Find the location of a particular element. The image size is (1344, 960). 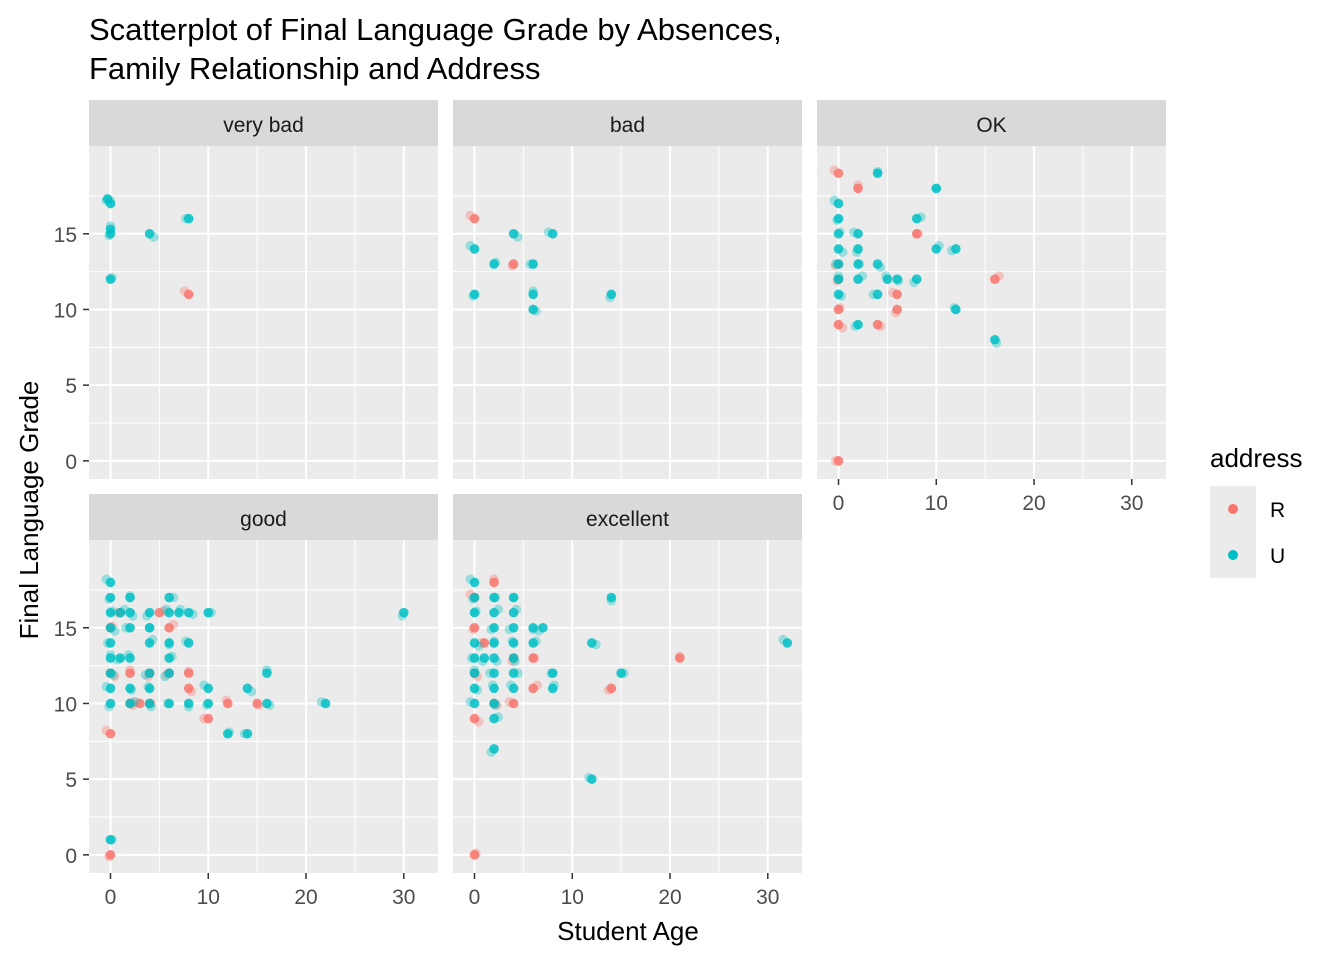

strip-very-bad is located at coordinates (263, 123).